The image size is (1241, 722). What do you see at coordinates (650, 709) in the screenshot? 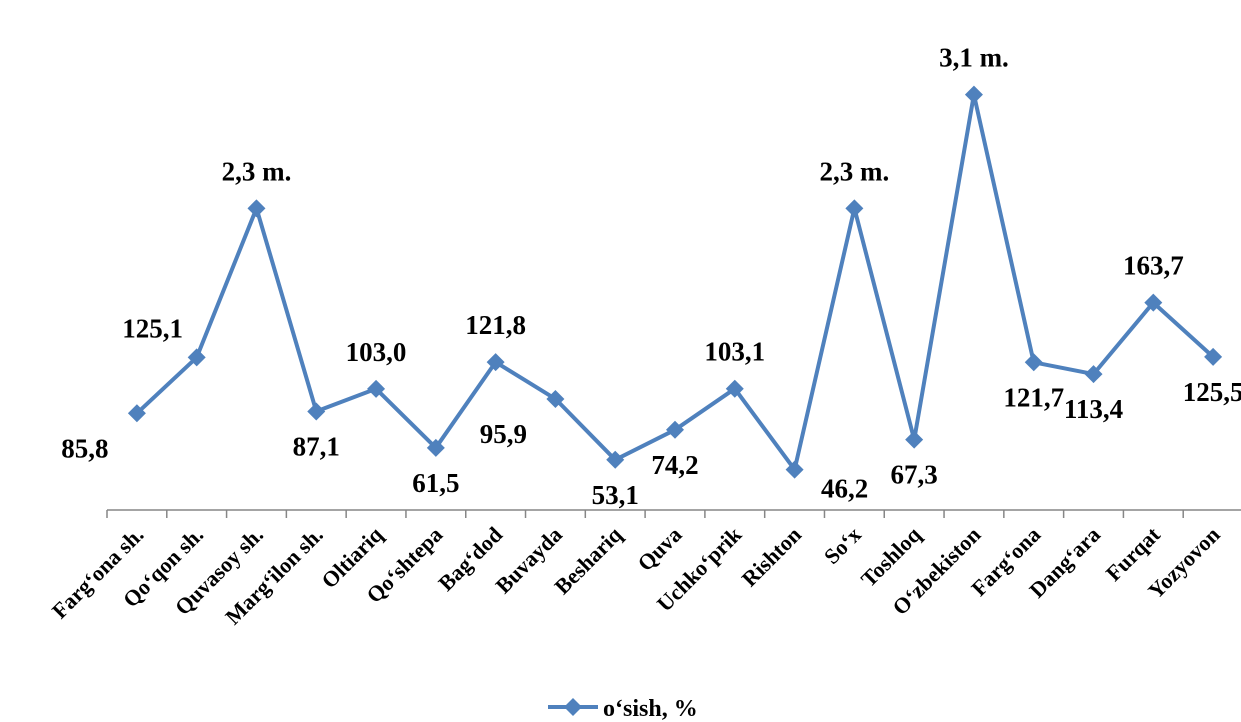
I see `legend-series-name: o‘sish, %` at bounding box center [650, 709].